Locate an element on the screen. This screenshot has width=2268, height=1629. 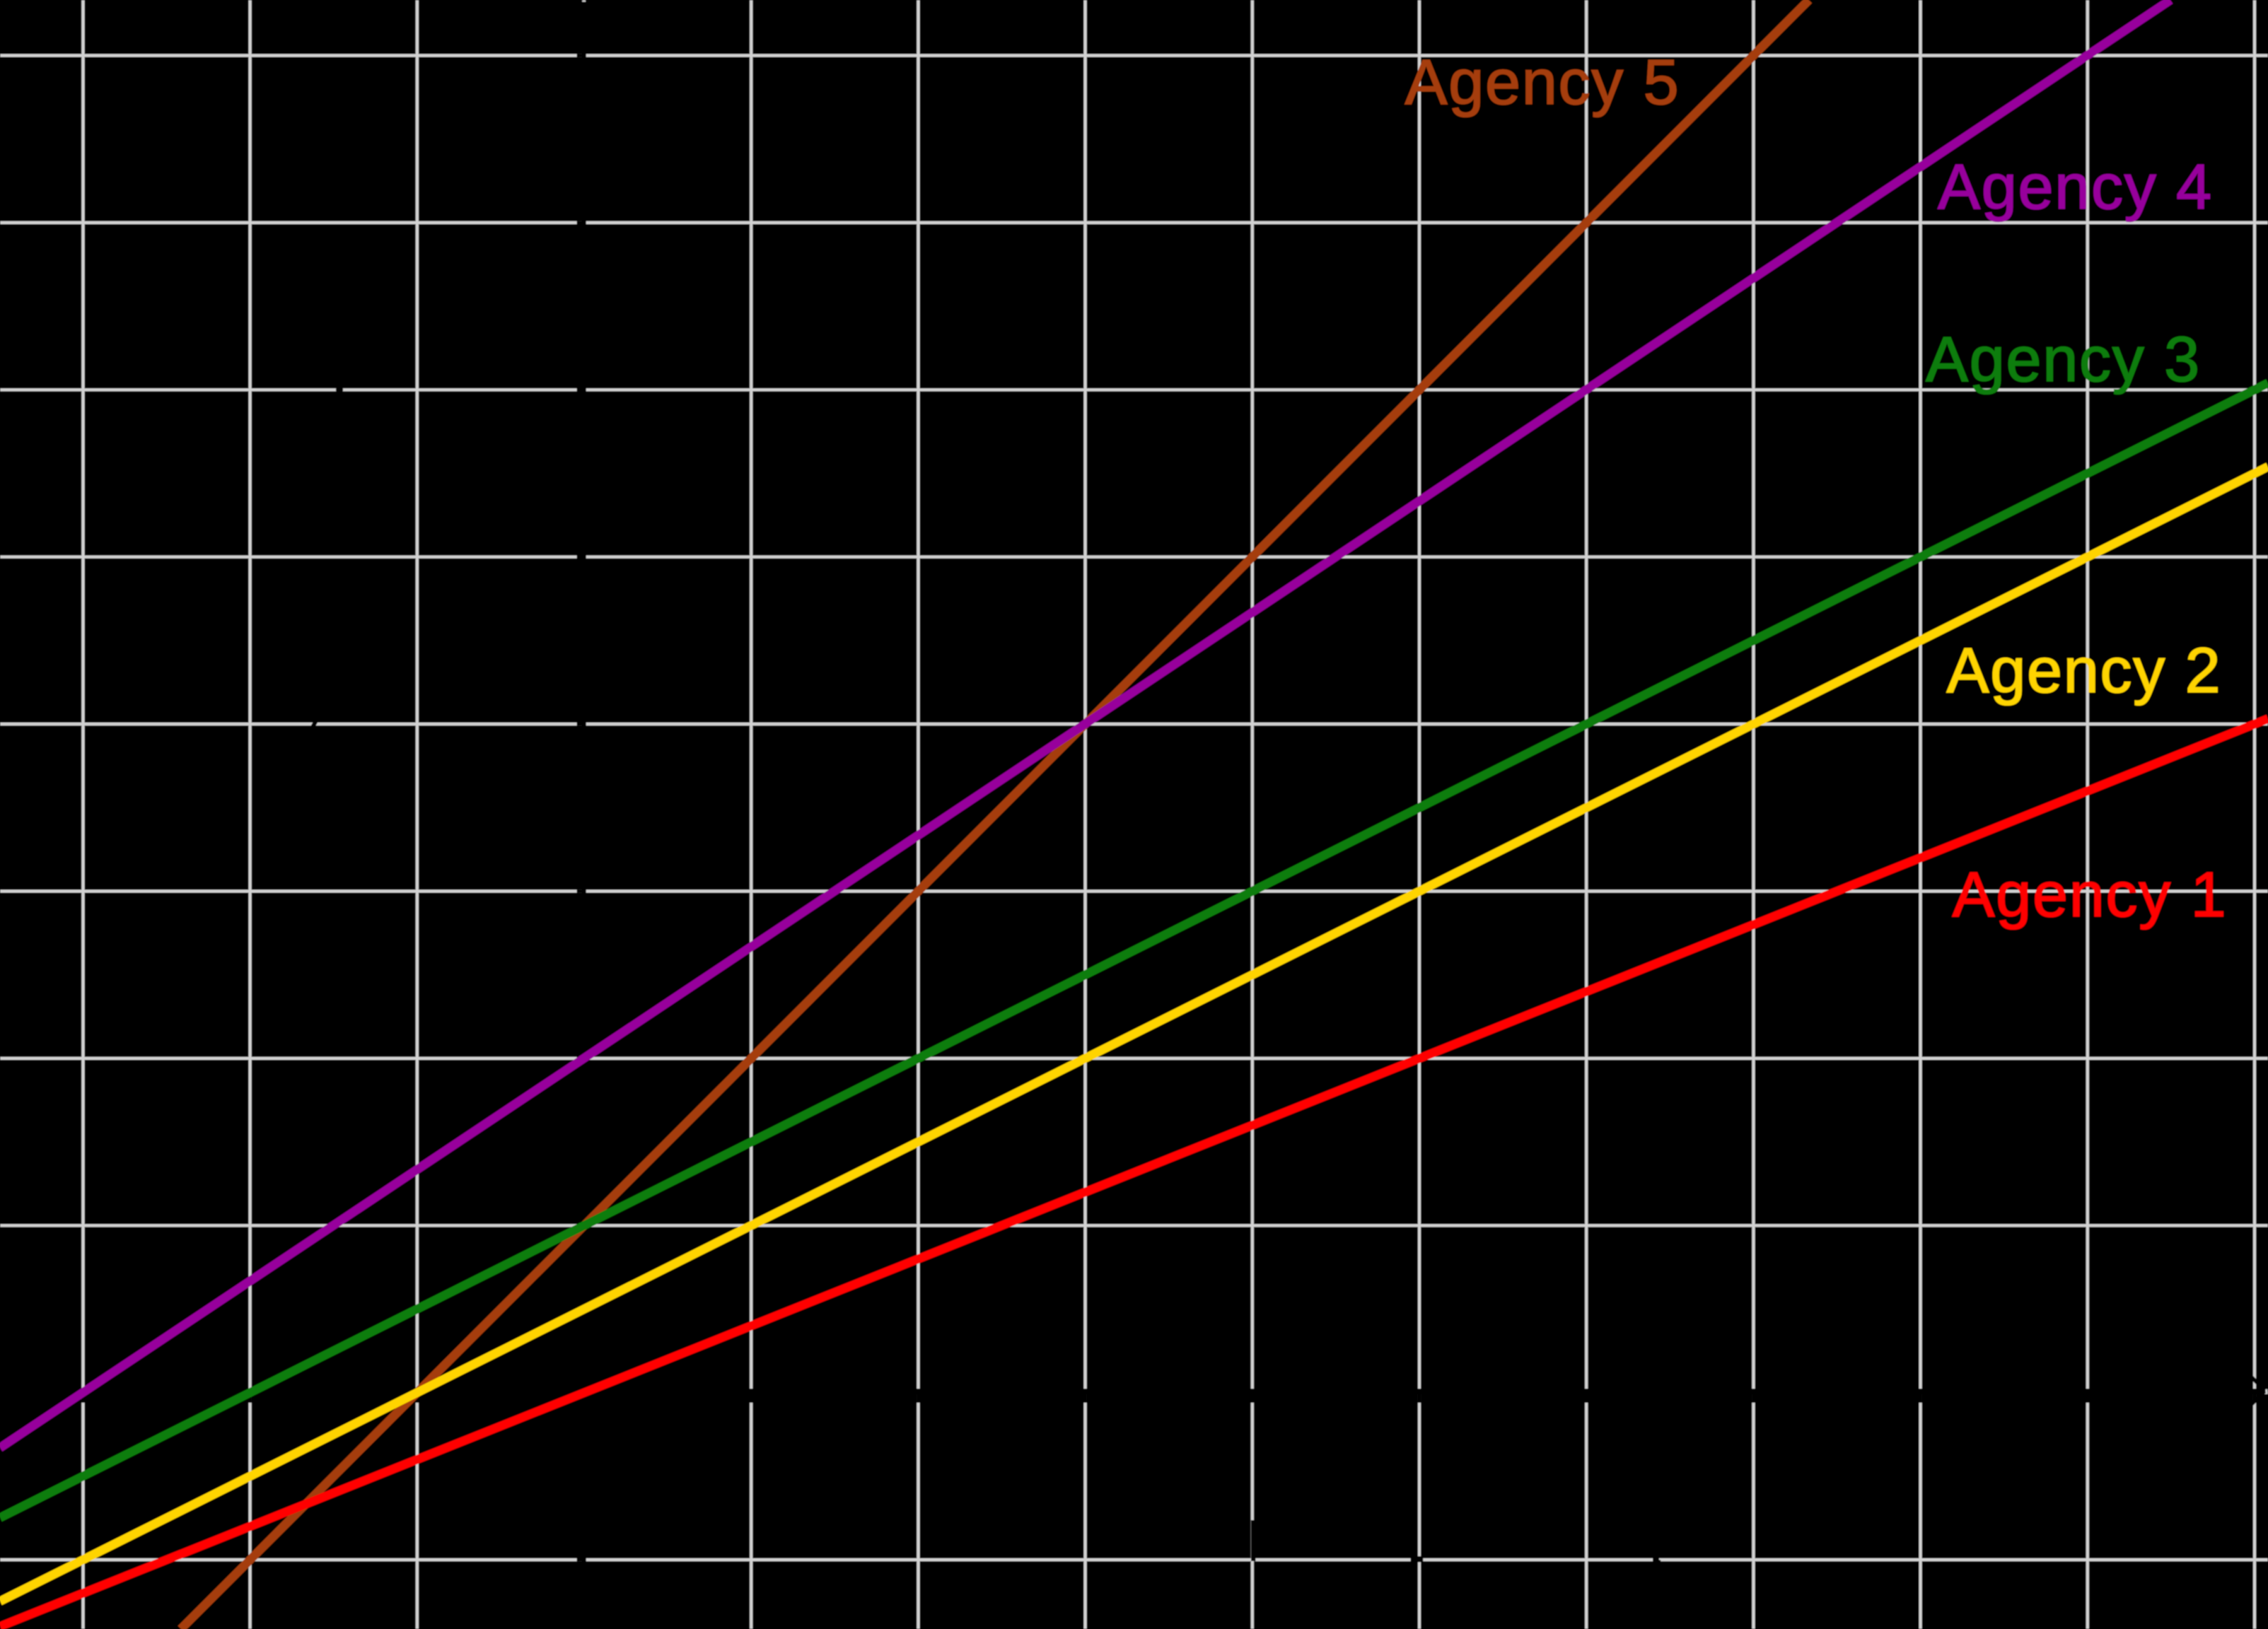
svg-text: Agency 5 is located at coordinates (1542, 82).